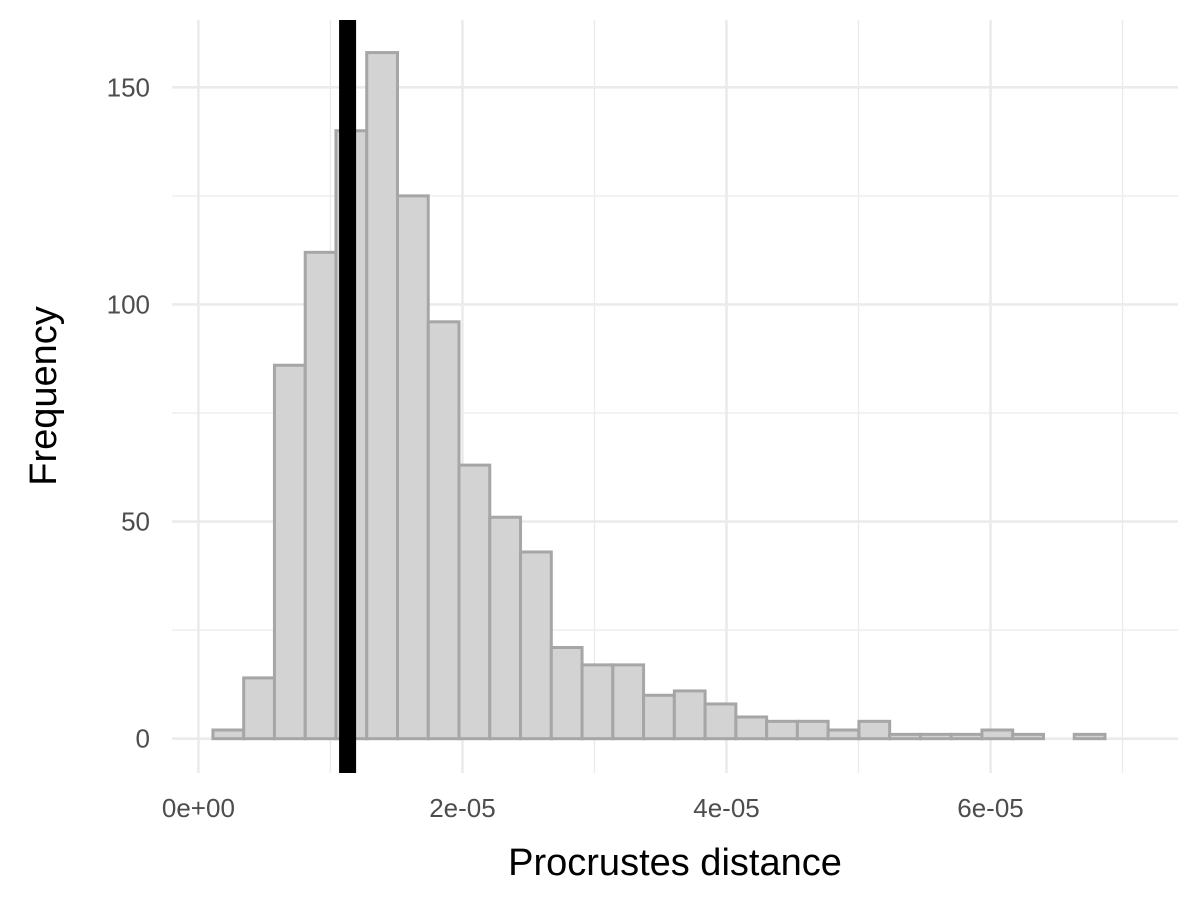 The height and width of the screenshot is (900, 1200). What do you see at coordinates (128, 87) in the screenshot?
I see `y-tick-label: 150` at bounding box center [128, 87].